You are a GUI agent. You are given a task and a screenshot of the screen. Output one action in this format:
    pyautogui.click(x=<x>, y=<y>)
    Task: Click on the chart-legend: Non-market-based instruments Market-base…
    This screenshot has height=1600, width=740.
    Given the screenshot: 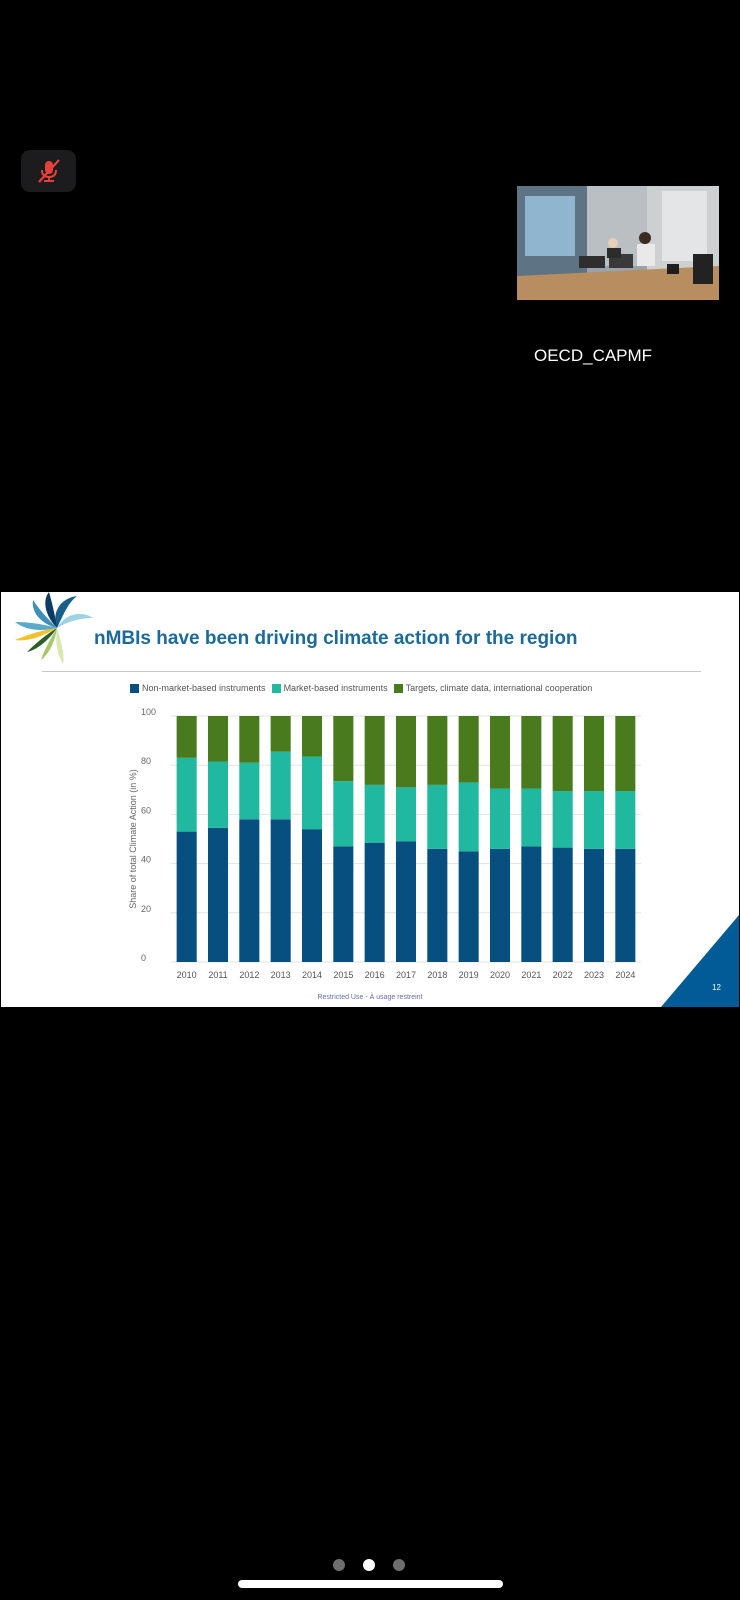 What is the action you would take?
    pyautogui.click(x=364, y=688)
    